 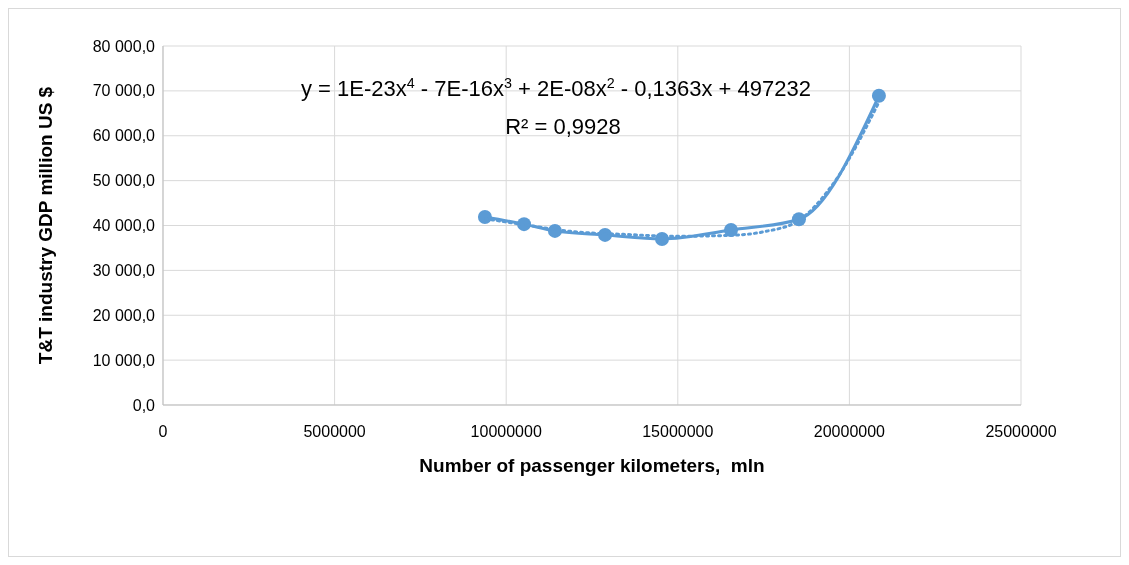 What do you see at coordinates (334, 431) in the screenshot?
I see `x-tick-label: 5000000` at bounding box center [334, 431].